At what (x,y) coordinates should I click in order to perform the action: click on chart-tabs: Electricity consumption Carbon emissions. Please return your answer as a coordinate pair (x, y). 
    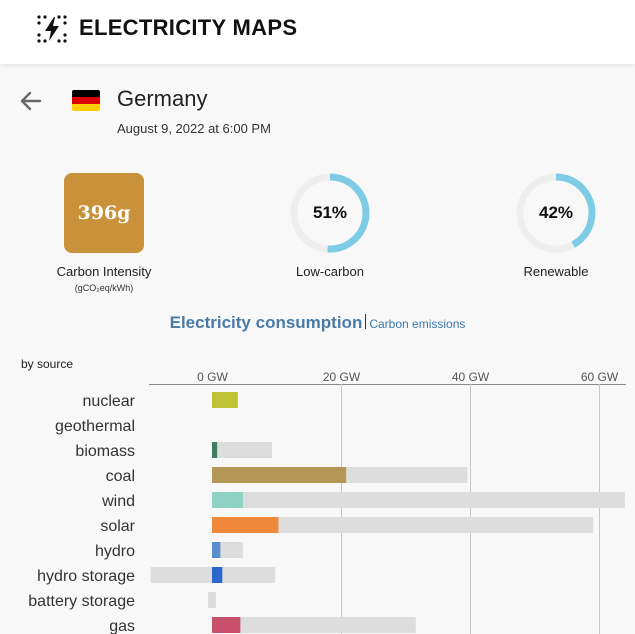
    Looking at the image, I should click on (317, 323).